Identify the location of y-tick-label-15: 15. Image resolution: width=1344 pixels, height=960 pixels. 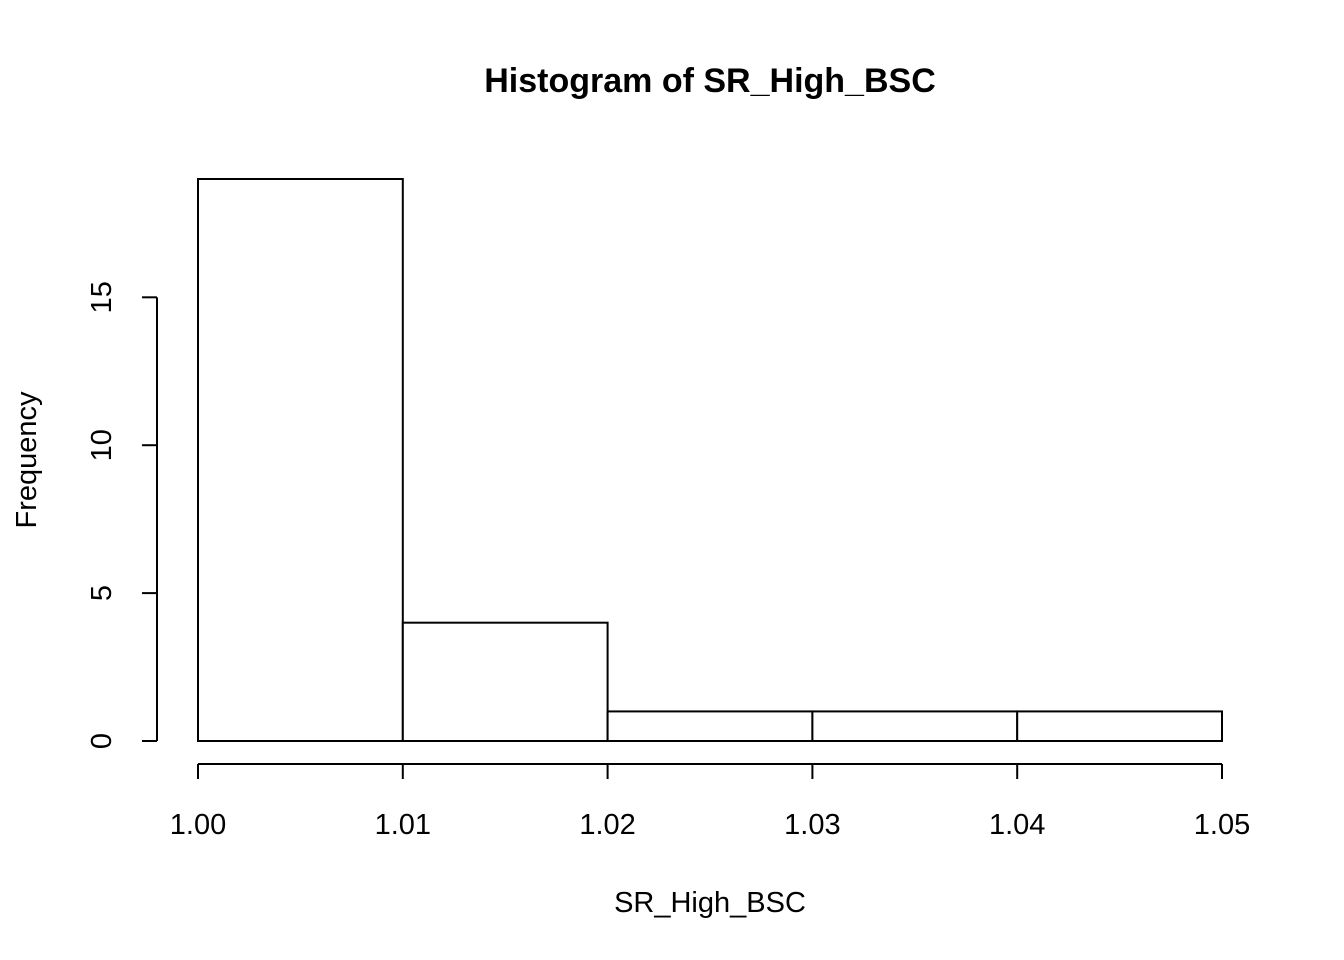
(102, 297).